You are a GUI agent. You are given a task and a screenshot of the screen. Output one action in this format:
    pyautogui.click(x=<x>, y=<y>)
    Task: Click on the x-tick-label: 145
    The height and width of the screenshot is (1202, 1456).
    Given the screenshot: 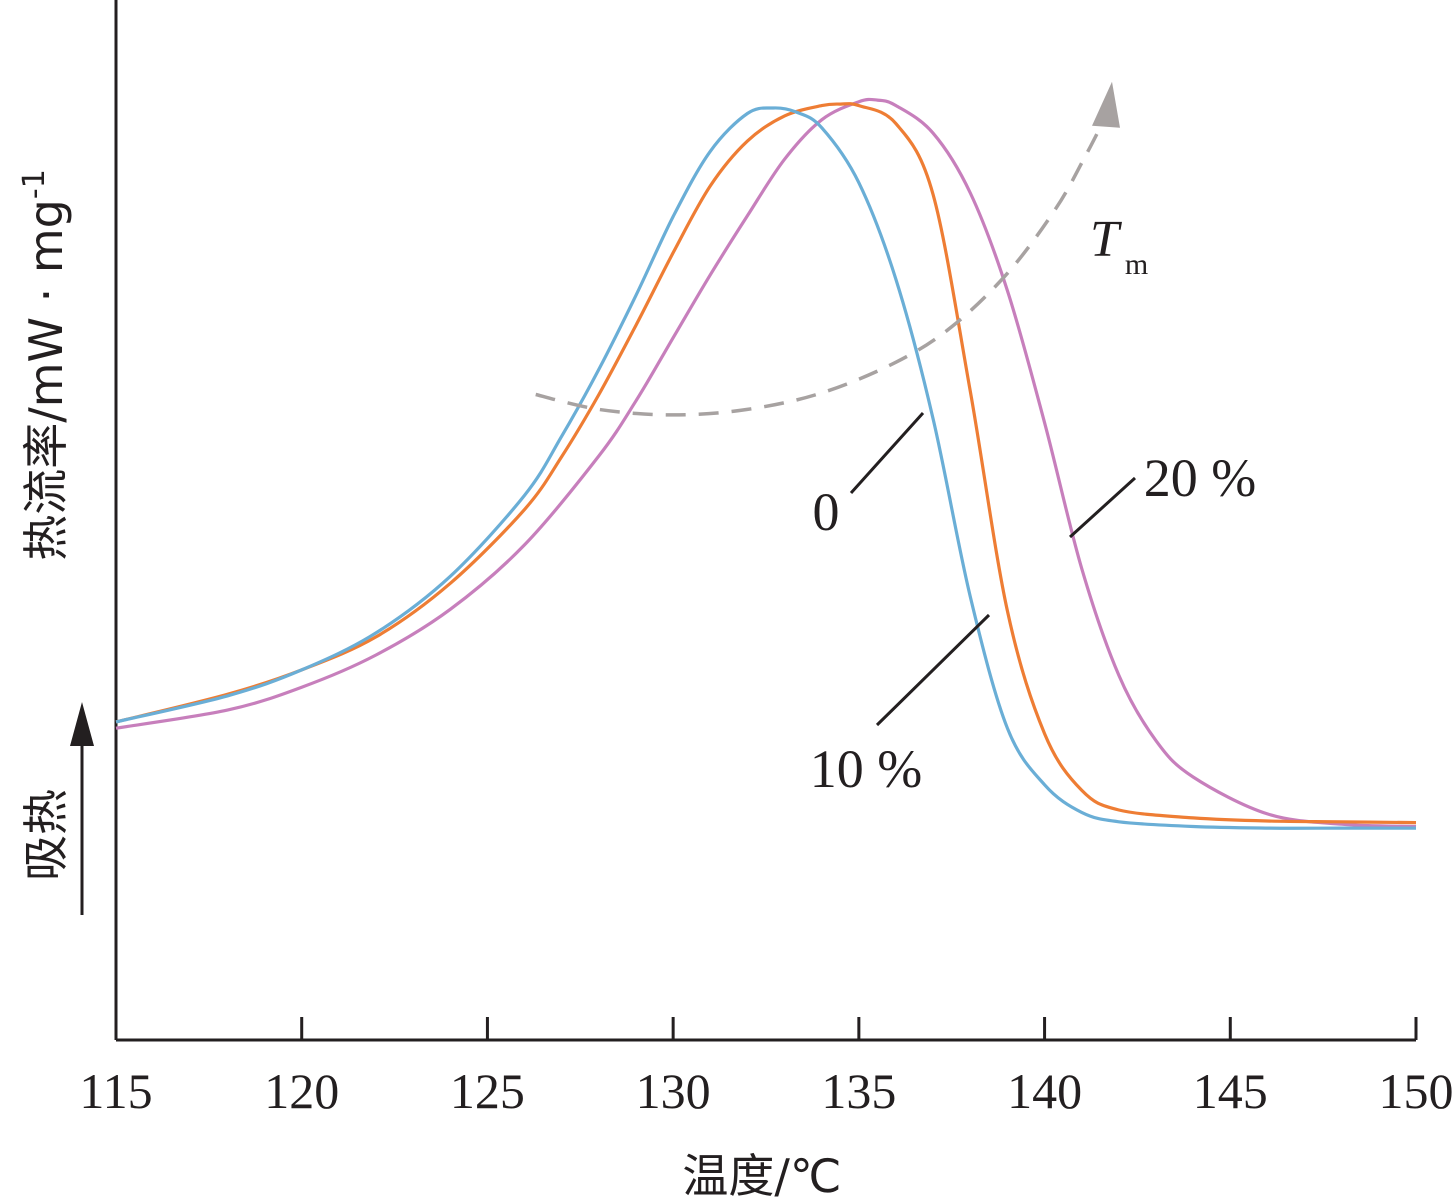 What is the action you would take?
    pyautogui.click(x=1230, y=1091)
    